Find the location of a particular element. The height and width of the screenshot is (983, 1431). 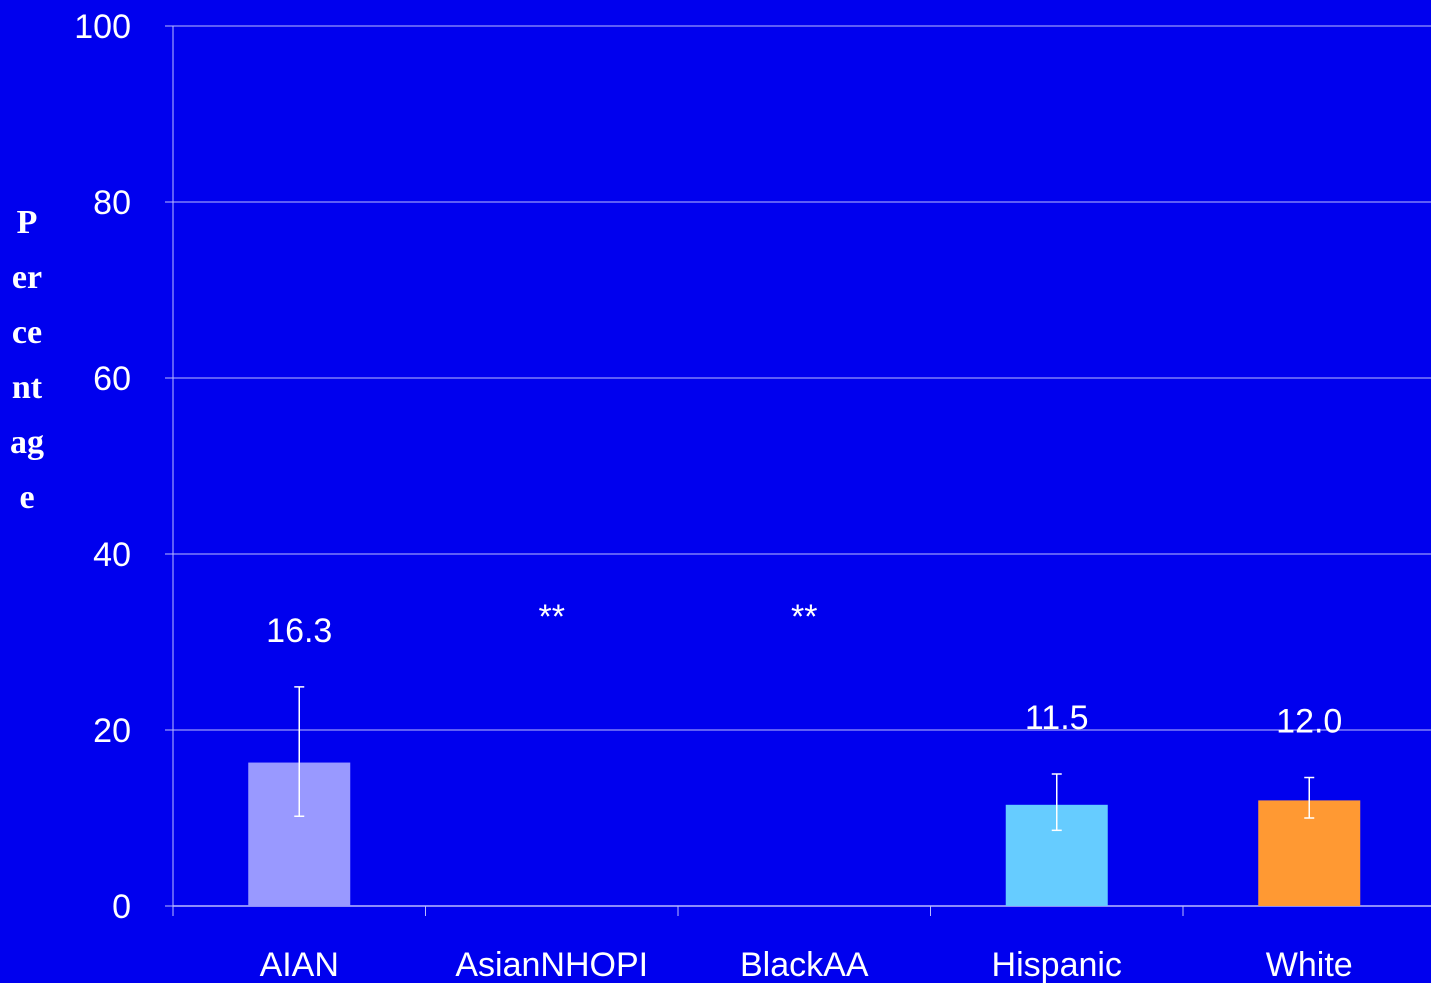

y-tick-label: 0 is located at coordinates (121, 907).